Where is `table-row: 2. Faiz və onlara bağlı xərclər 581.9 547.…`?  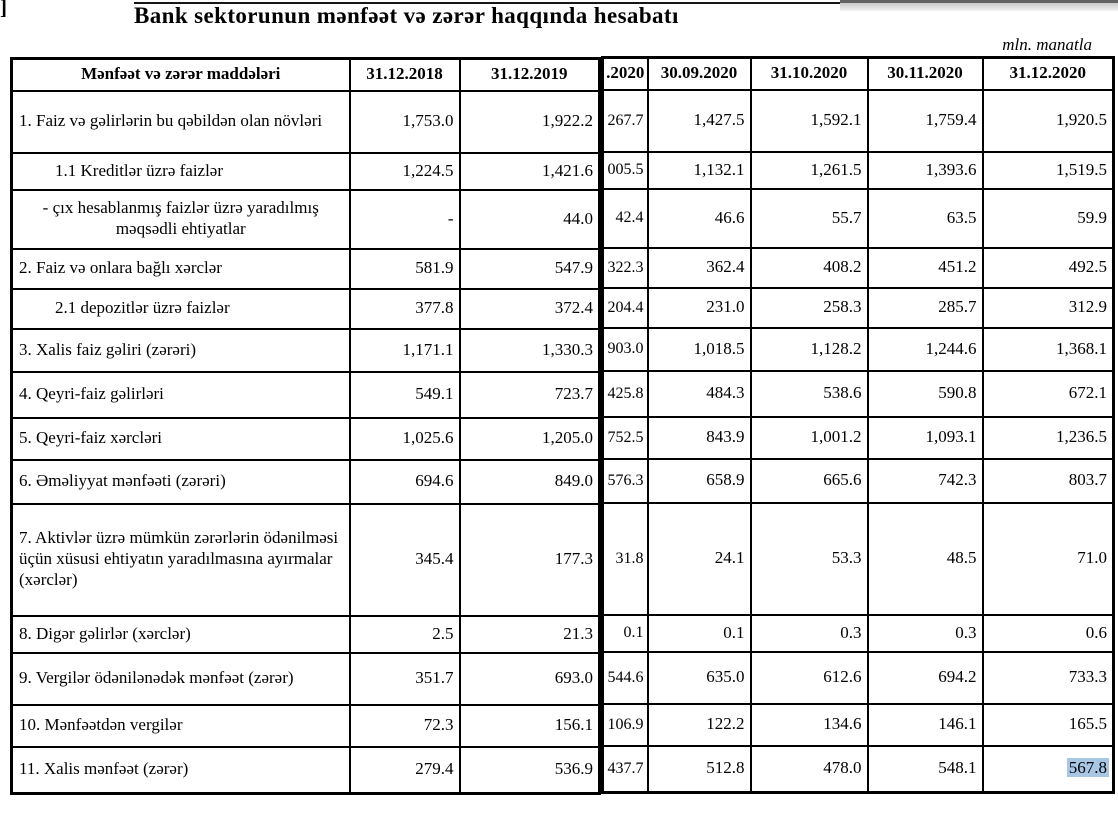 table-row: 2. Faiz və onlara bağlı xərclər 581.9 547.… is located at coordinates (305, 268).